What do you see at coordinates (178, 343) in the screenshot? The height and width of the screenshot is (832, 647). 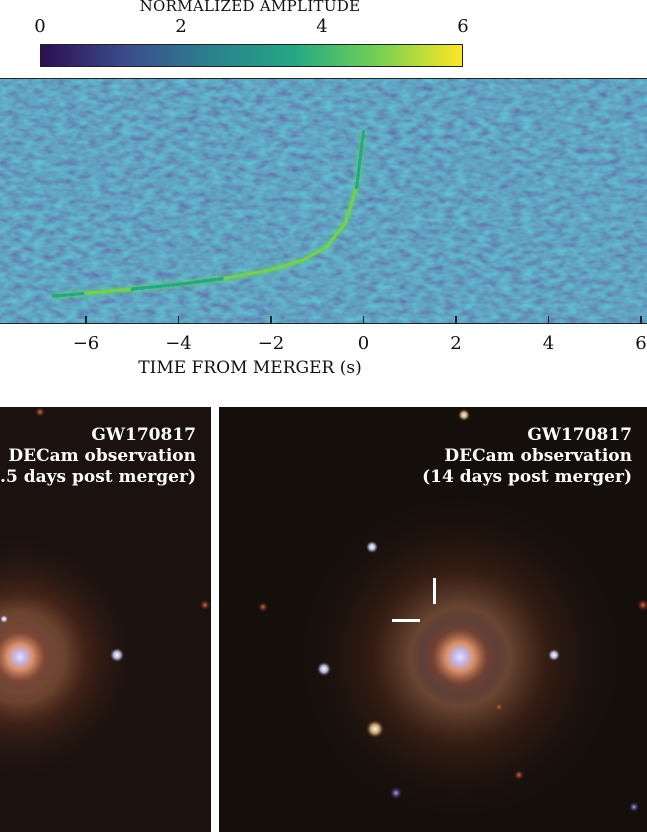 I see `x-tick-label: −4` at bounding box center [178, 343].